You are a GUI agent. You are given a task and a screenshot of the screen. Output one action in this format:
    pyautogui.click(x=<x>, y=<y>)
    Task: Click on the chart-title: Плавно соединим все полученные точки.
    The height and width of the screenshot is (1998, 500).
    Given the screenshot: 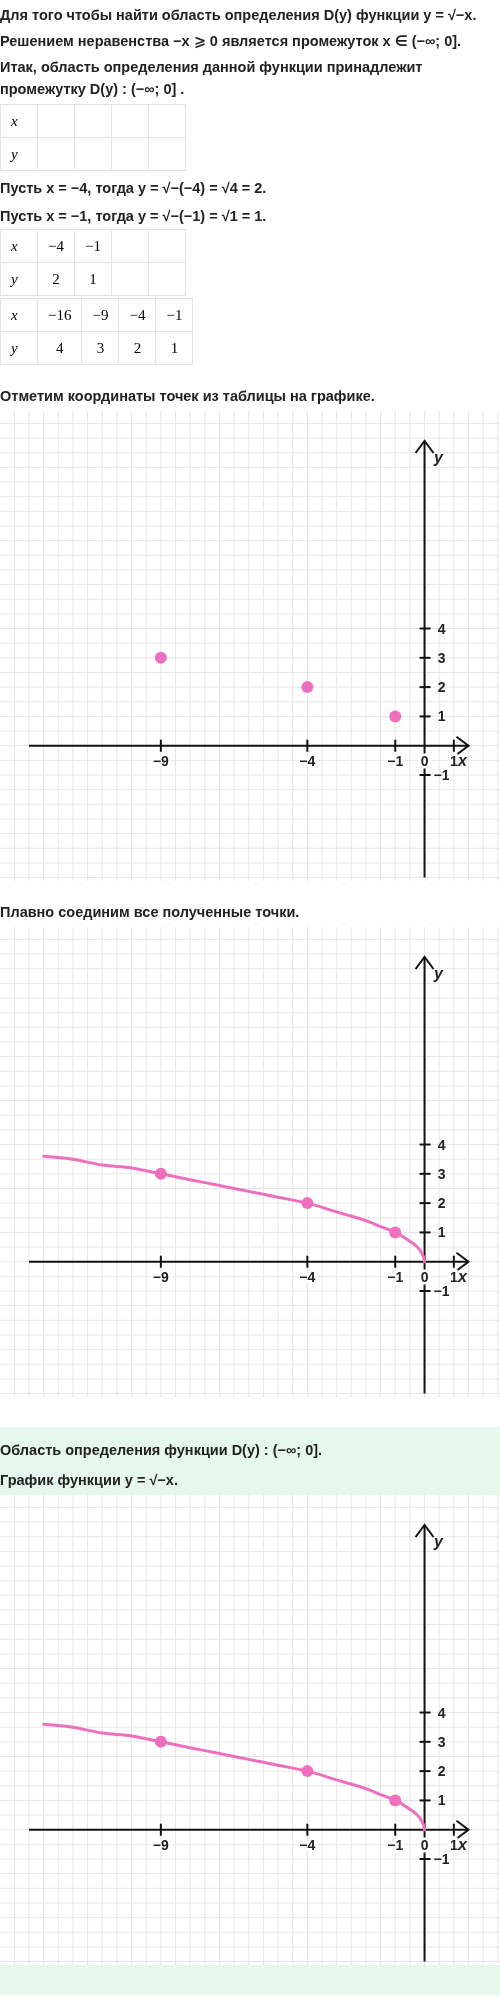 What is the action you would take?
    pyautogui.click(x=150, y=912)
    